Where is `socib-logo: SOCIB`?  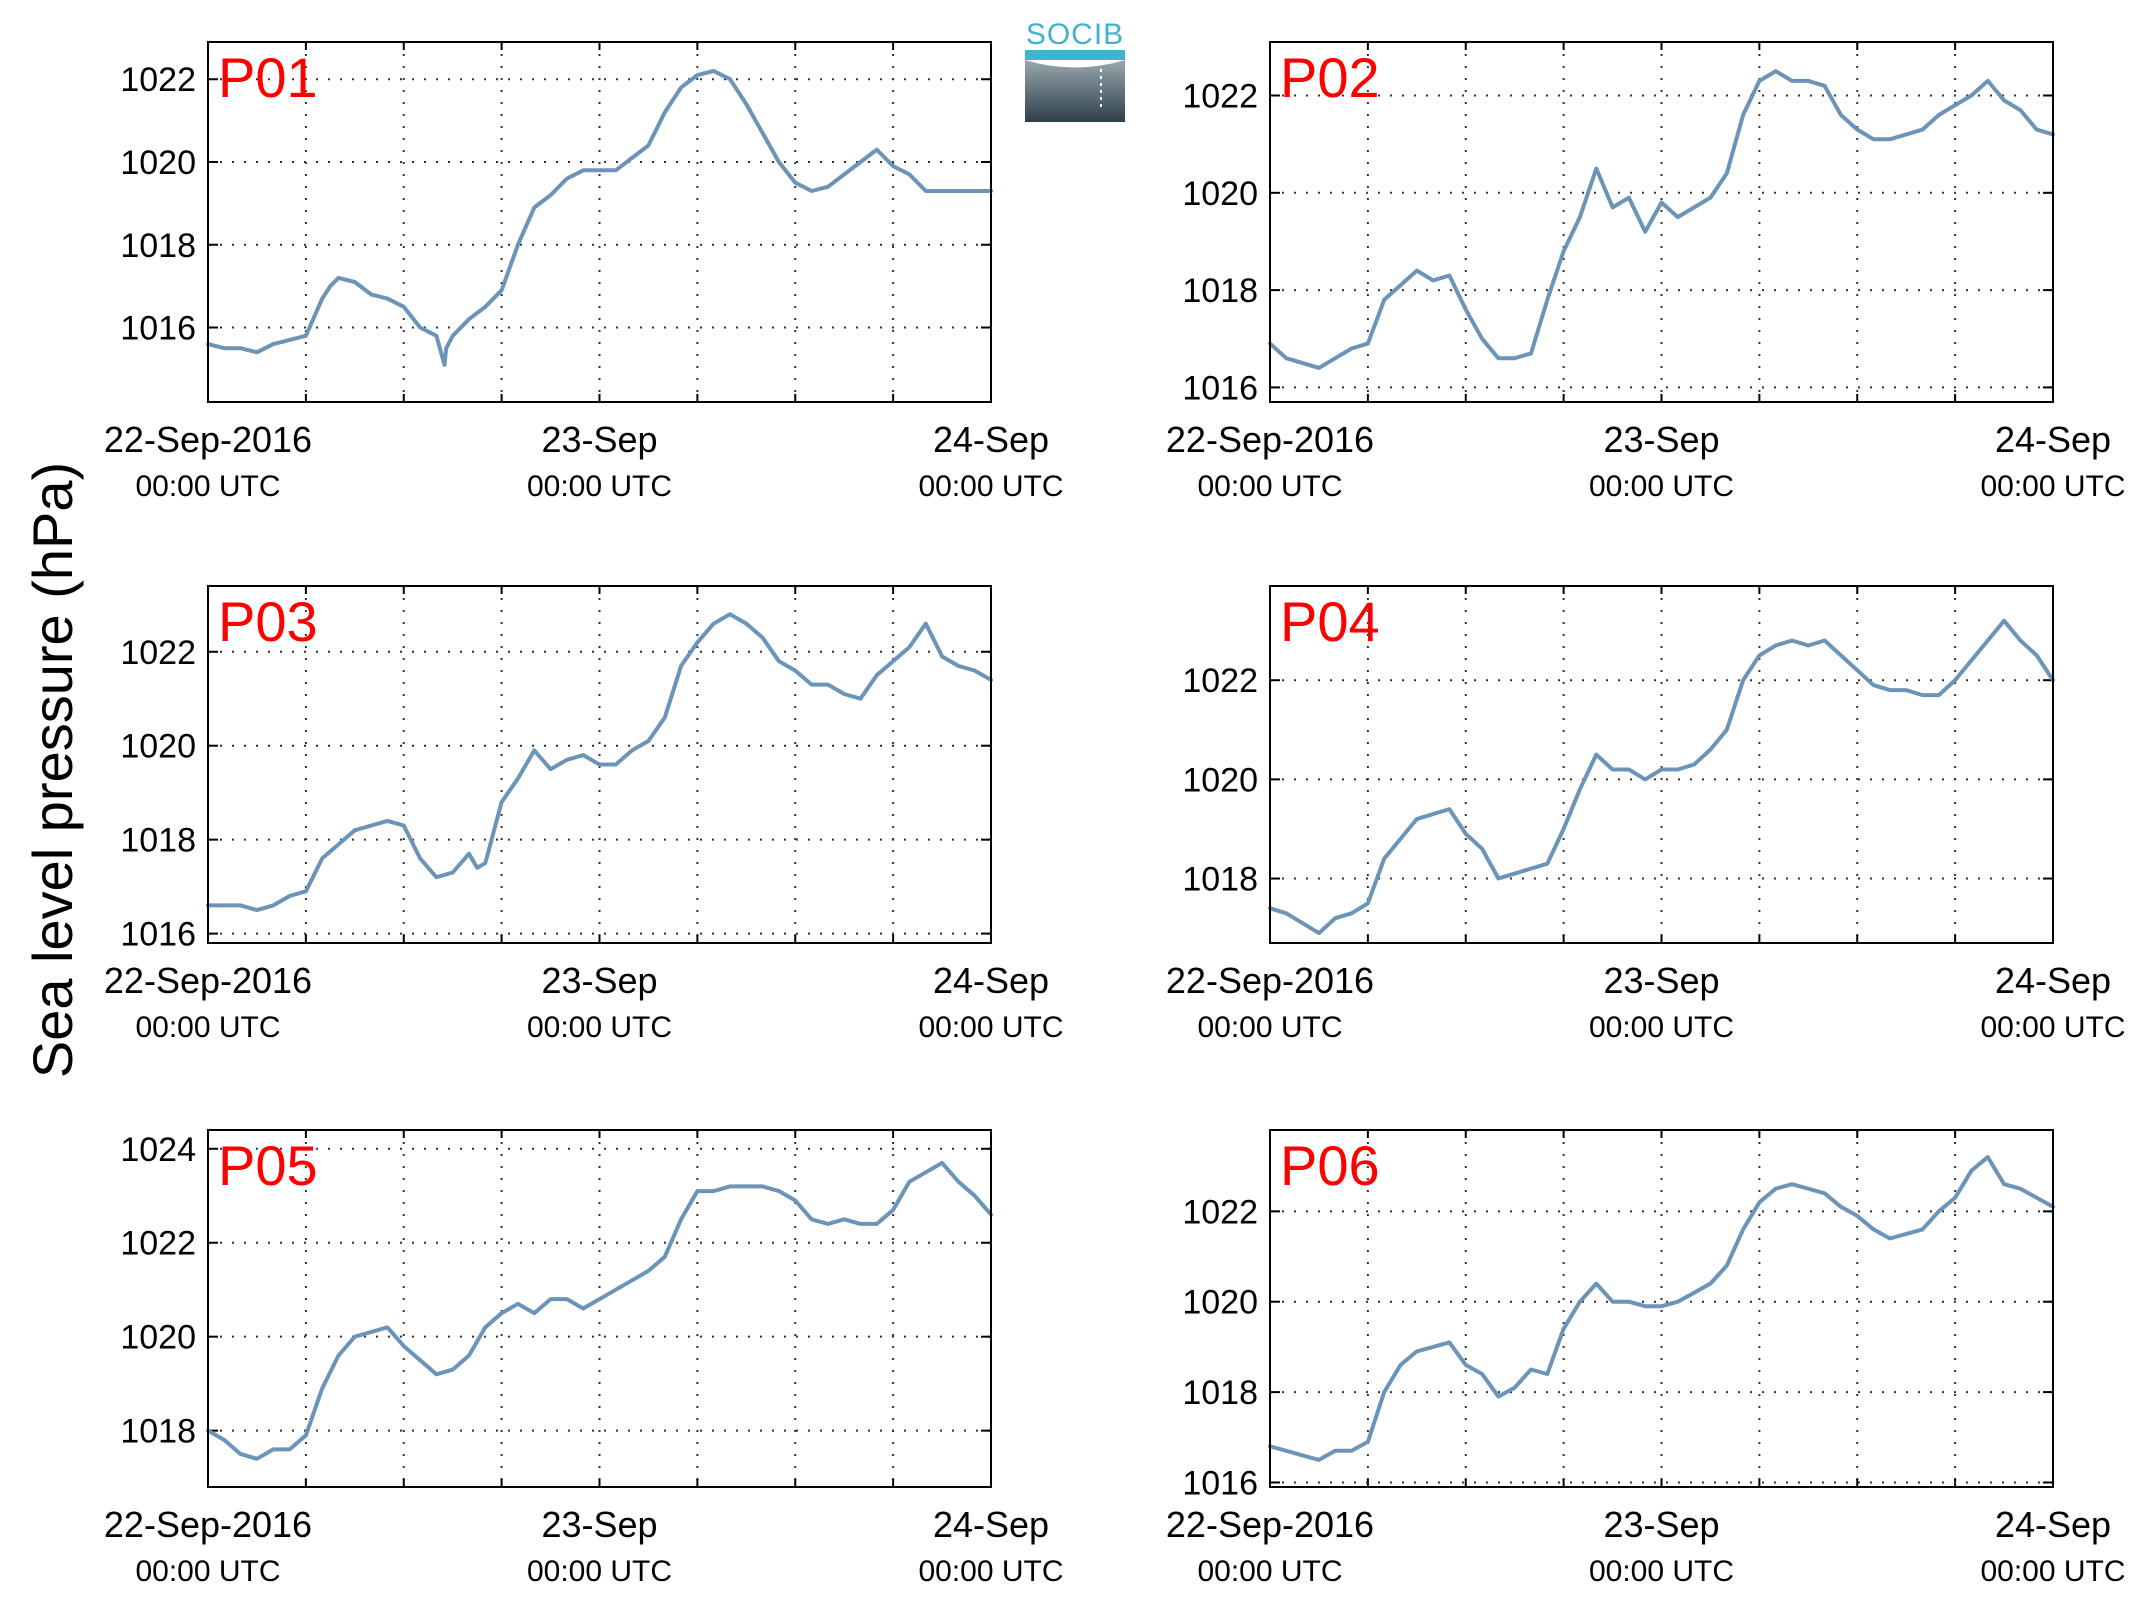 socib-logo: SOCIB is located at coordinates (1075, 70).